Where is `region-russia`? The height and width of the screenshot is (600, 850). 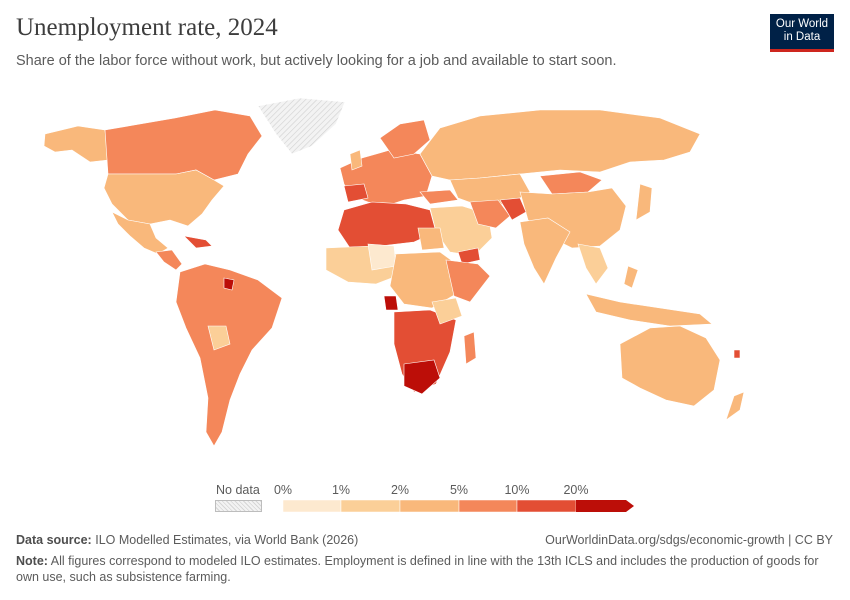
region-russia is located at coordinates (560, 145).